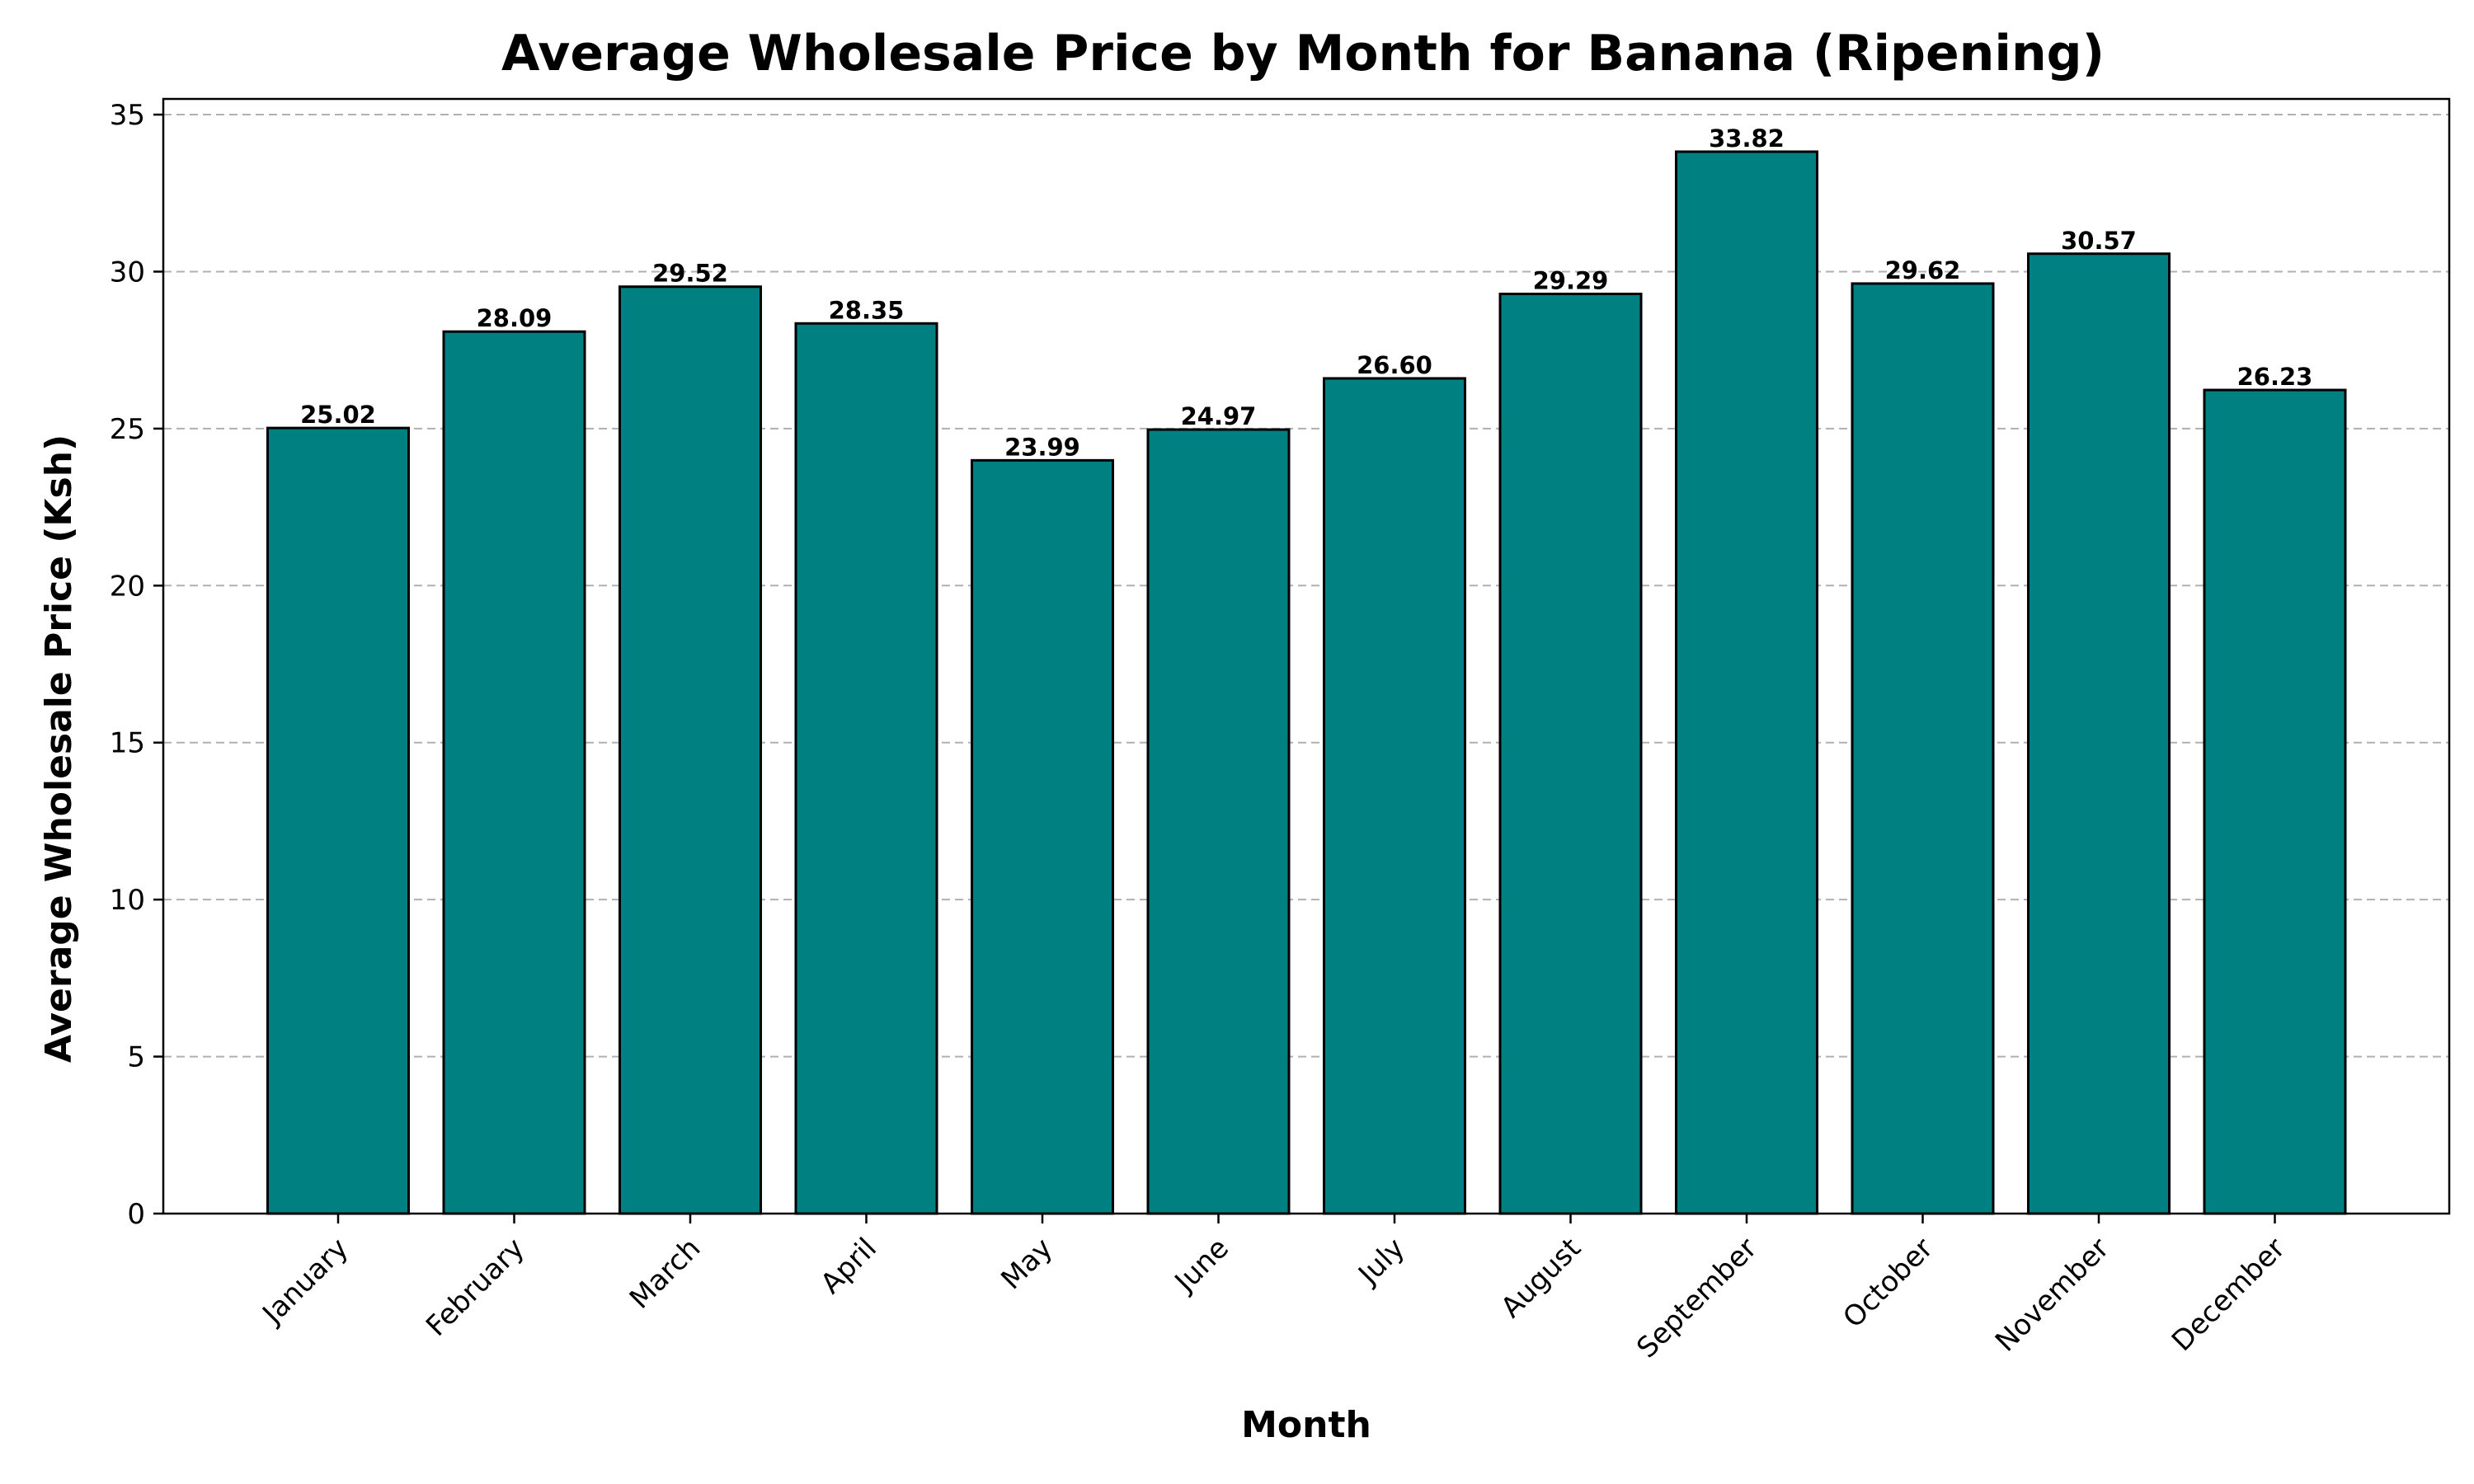 The image size is (2474, 1484). What do you see at coordinates (127, 115) in the screenshot?
I see `y-tick-label: 35` at bounding box center [127, 115].